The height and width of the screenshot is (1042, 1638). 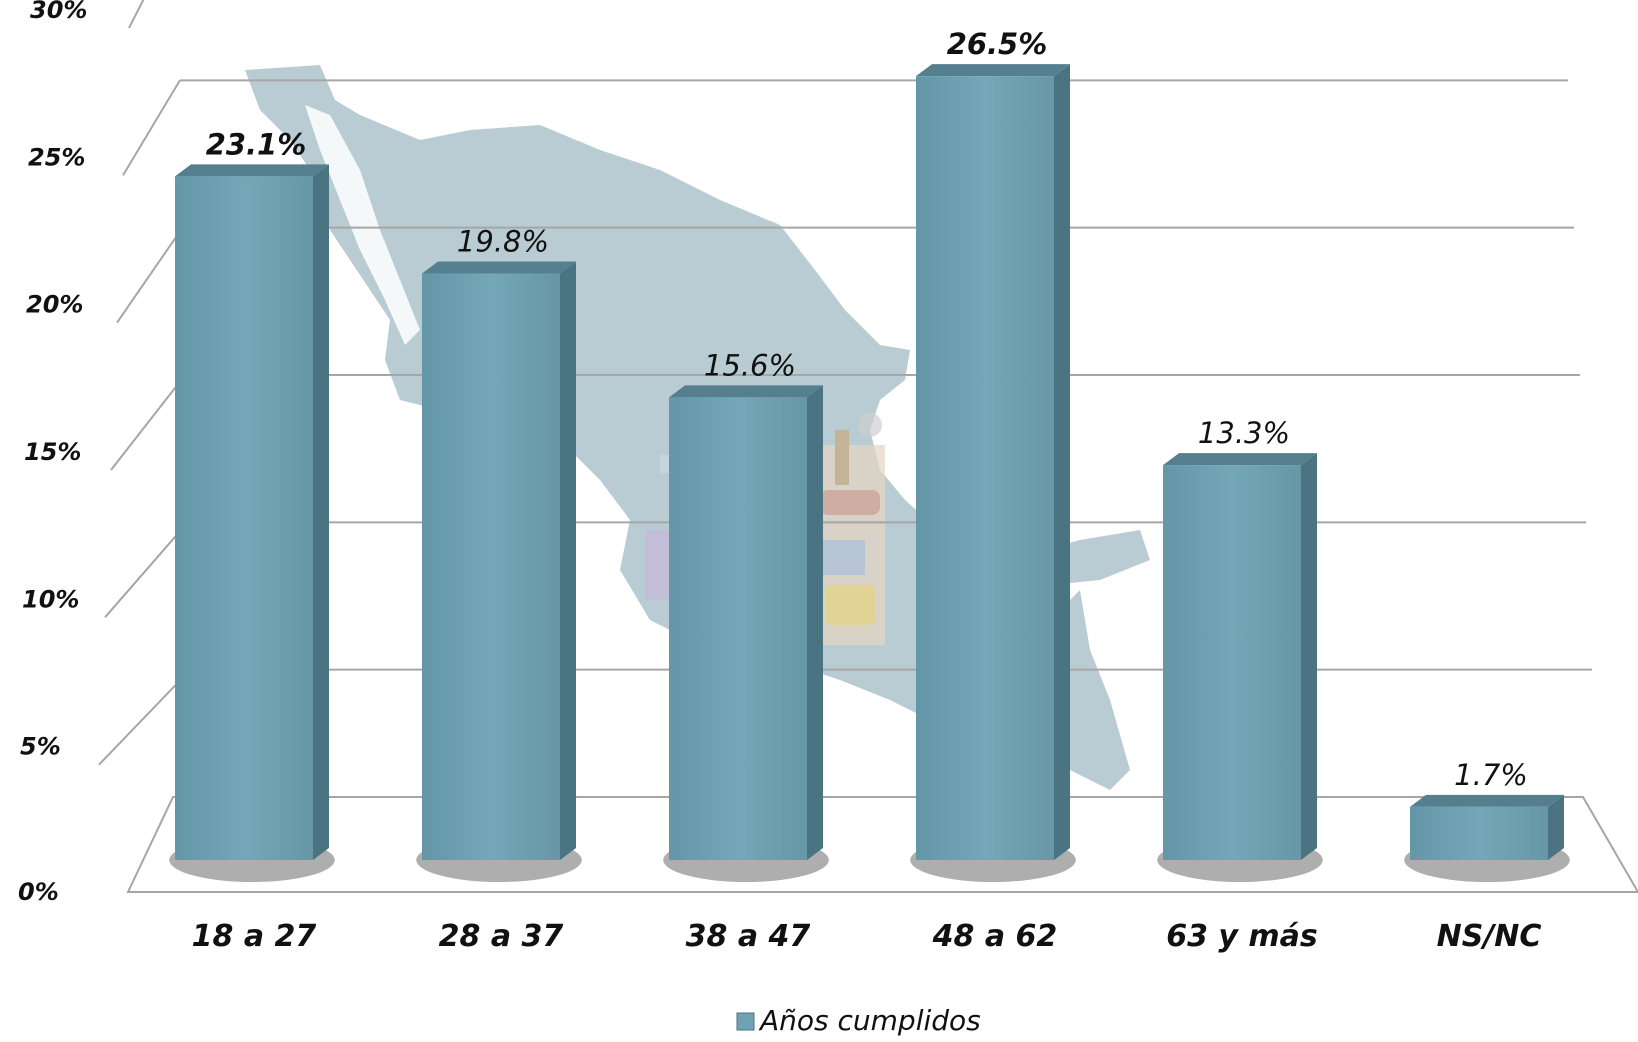 I want to click on x-category-label: 28 a 37, so click(x=501, y=936).